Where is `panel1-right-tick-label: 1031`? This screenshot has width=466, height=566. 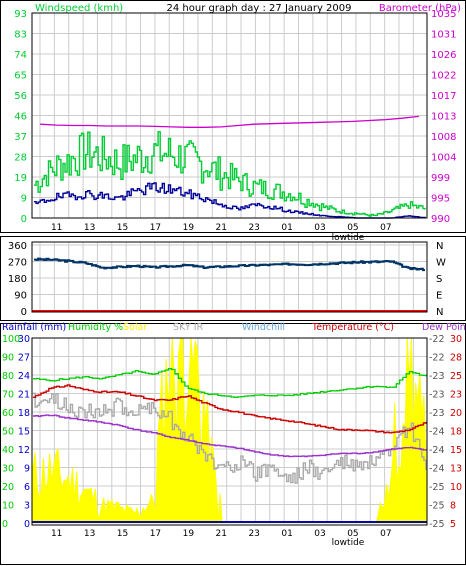
panel1-right-tick-label: 1031 is located at coordinates (443, 35).